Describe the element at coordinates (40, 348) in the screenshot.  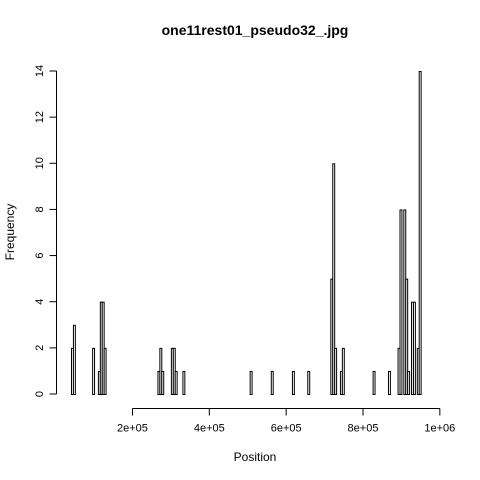
I see `y-tick-label: 2` at that location.